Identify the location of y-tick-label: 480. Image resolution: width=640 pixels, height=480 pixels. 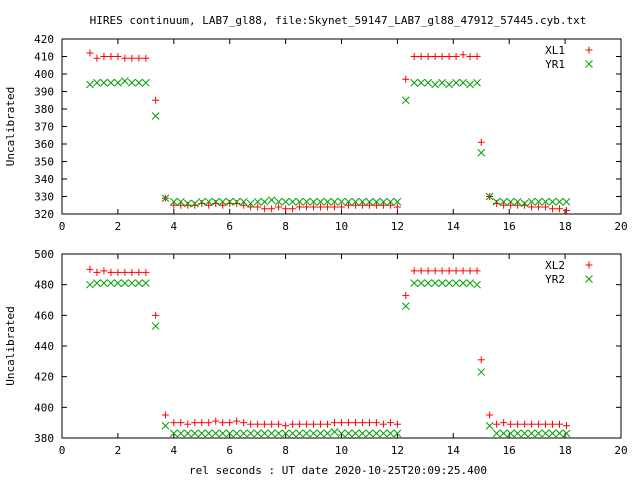
(44, 285).